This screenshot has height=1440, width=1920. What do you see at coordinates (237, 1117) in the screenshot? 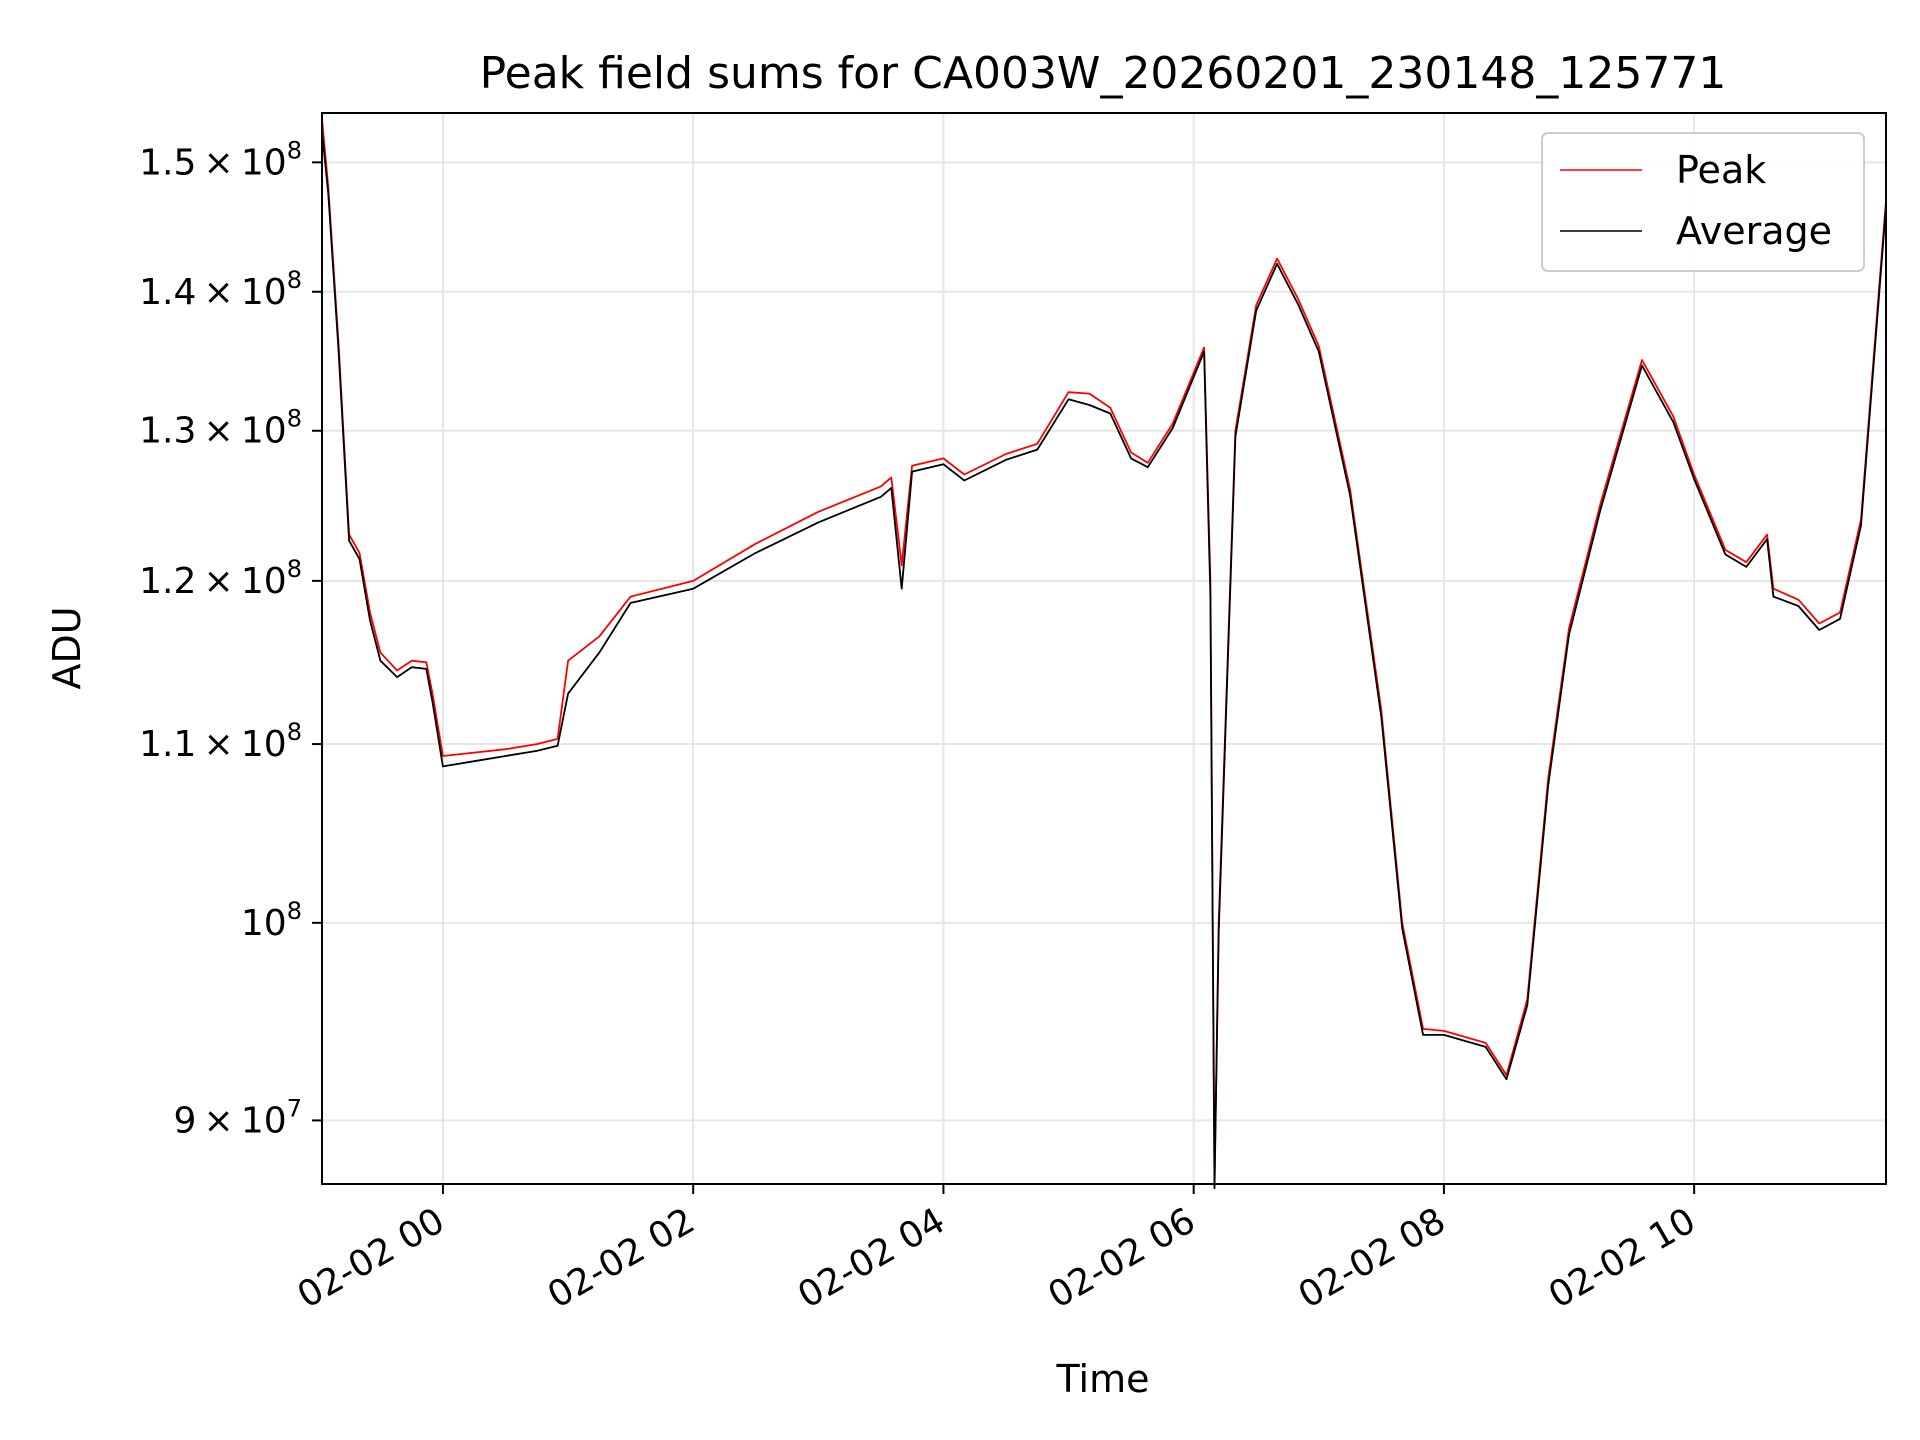
I see `y-tick-label: 9 × 107` at bounding box center [237, 1117].